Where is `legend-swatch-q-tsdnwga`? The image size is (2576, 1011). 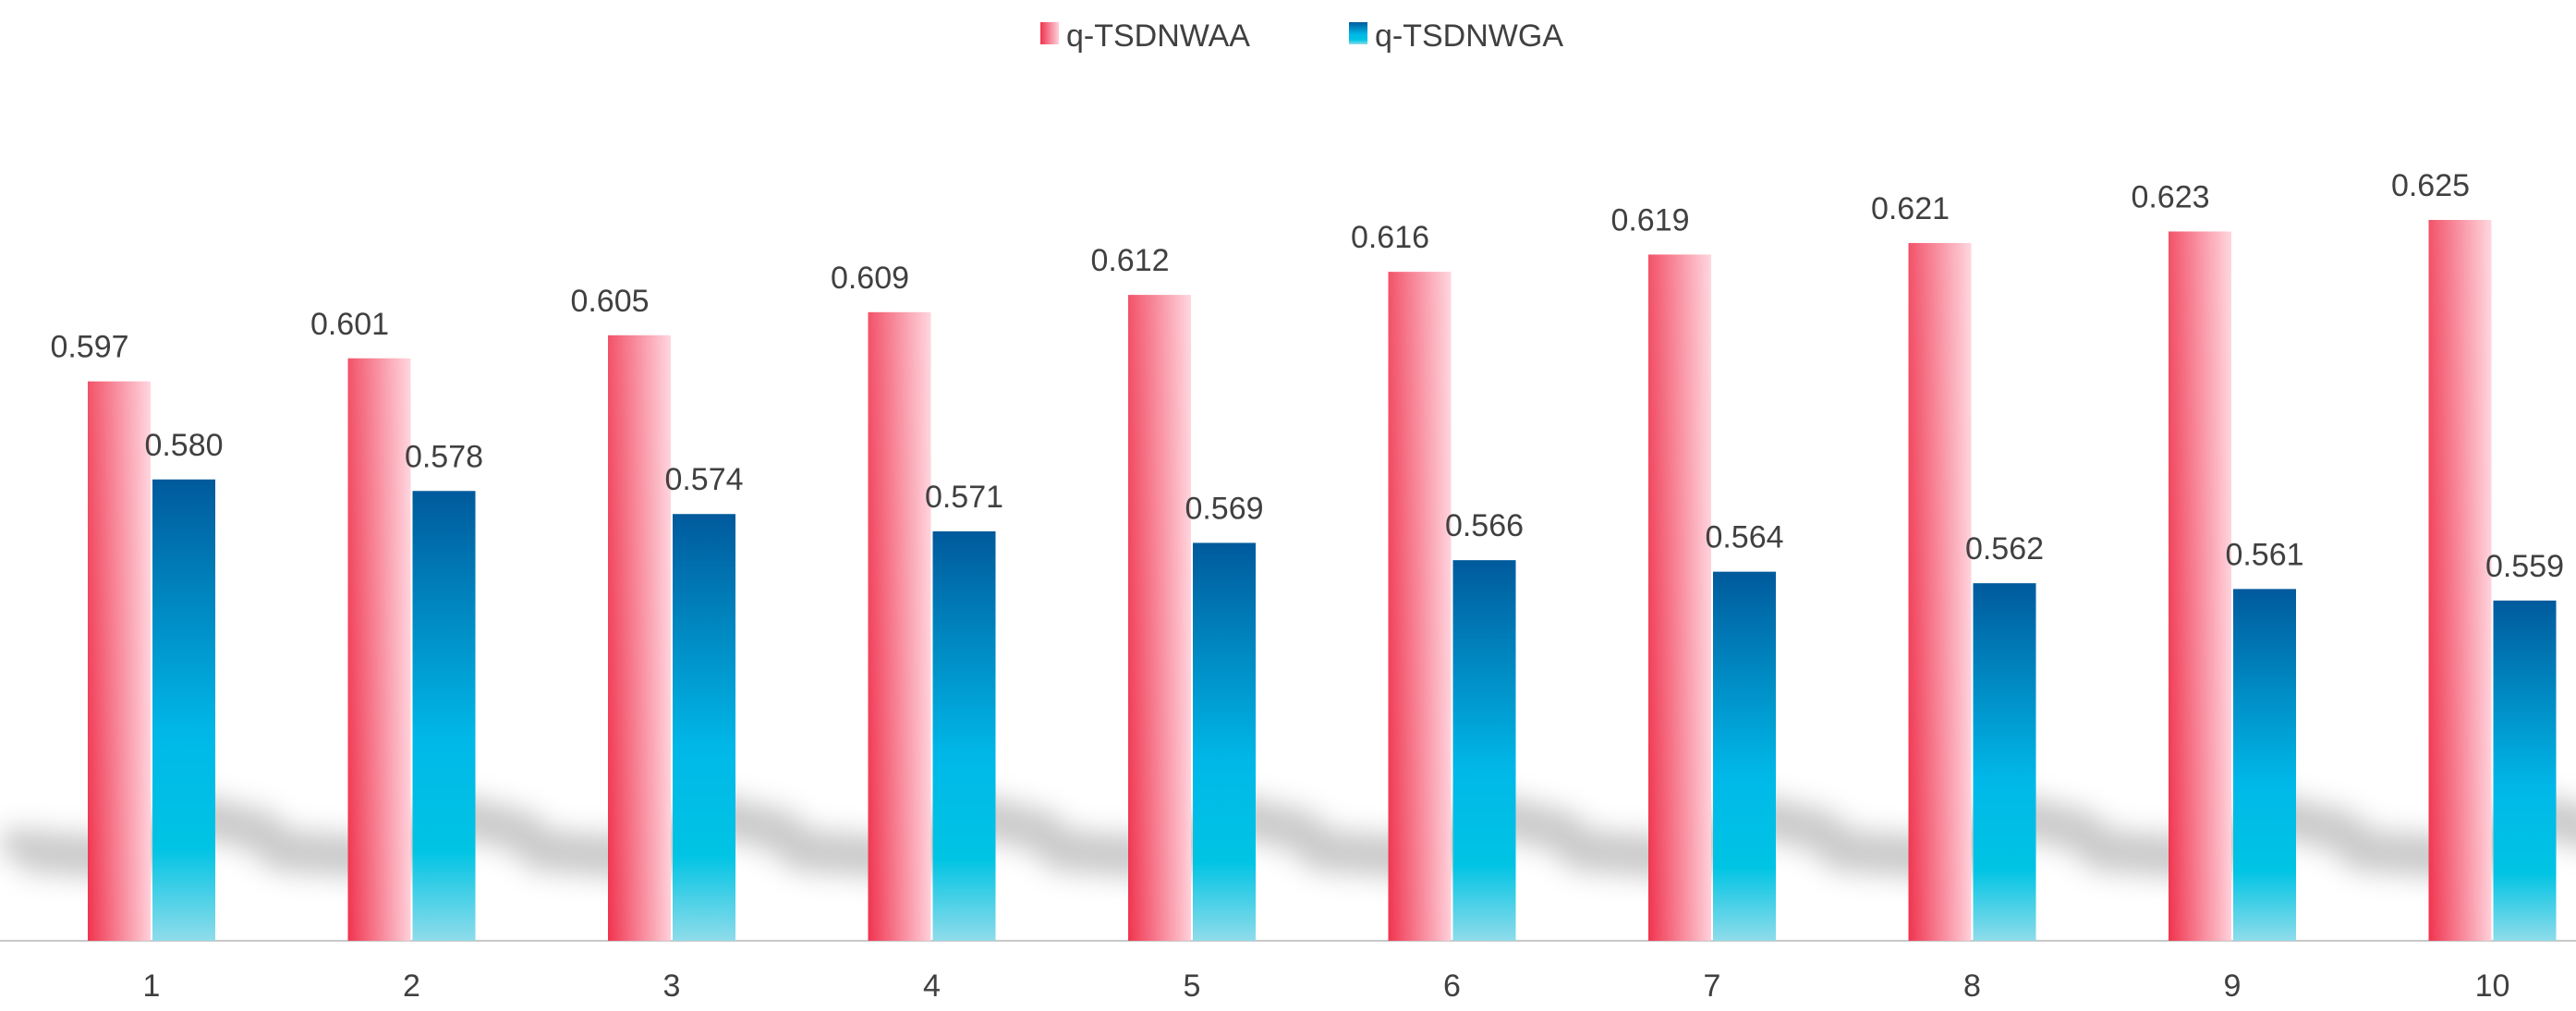 legend-swatch-q-tsdnwga is located at coordinates (1358, 33).